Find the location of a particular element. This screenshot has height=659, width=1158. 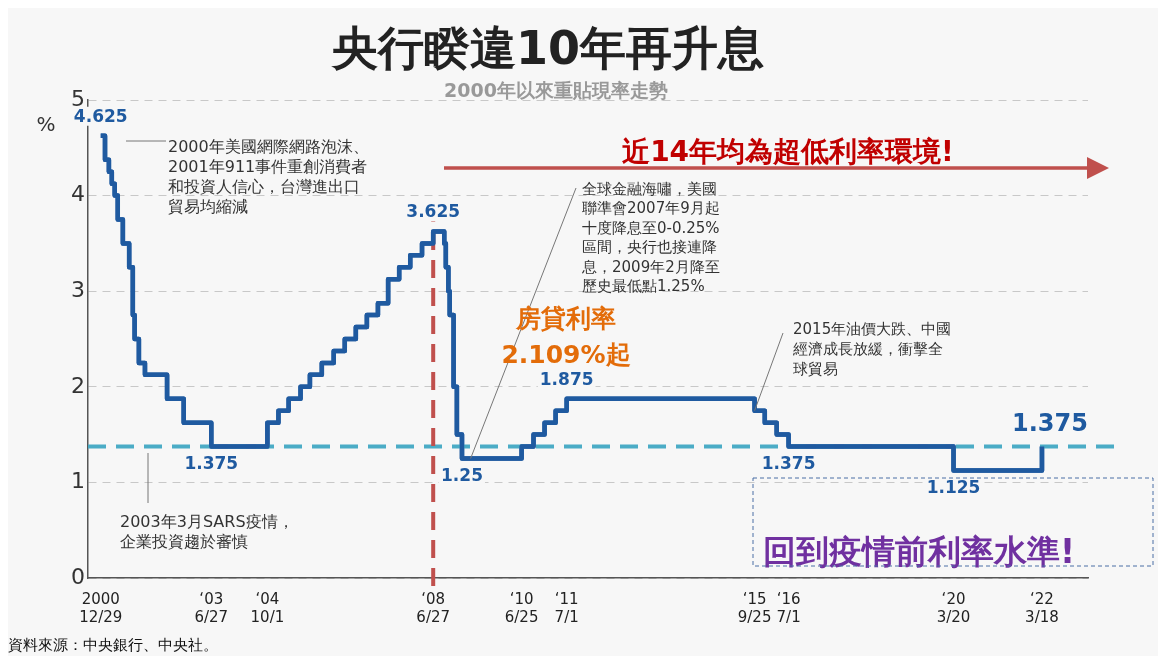

annotation: 2015年油價大跌、中國經濟成長放緩，衝擊全球貿易 is located at coordinates (872, 348).